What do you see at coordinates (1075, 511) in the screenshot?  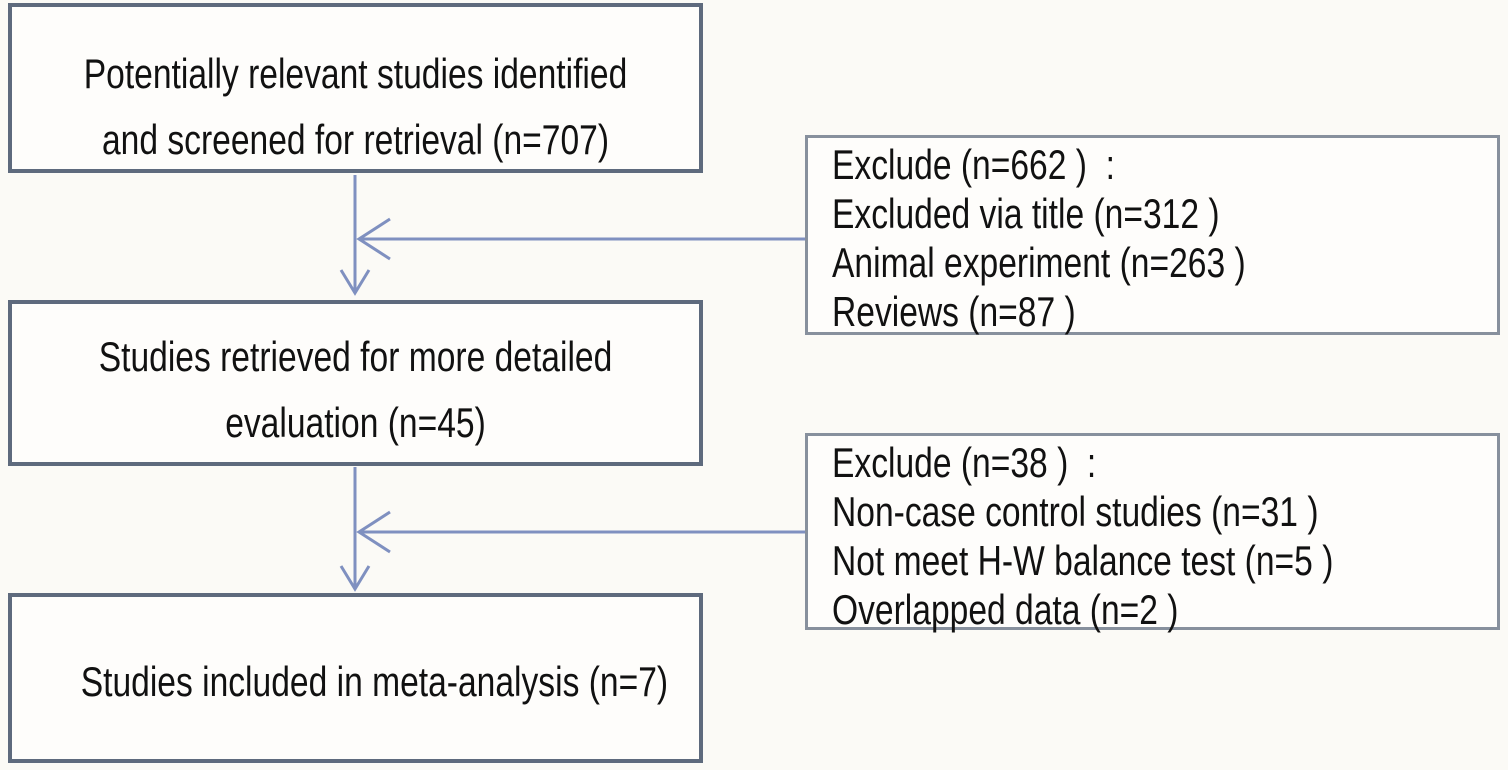 I see `text-line: Non-case control studies (n=31 )` at bounding box center [1075, 511].